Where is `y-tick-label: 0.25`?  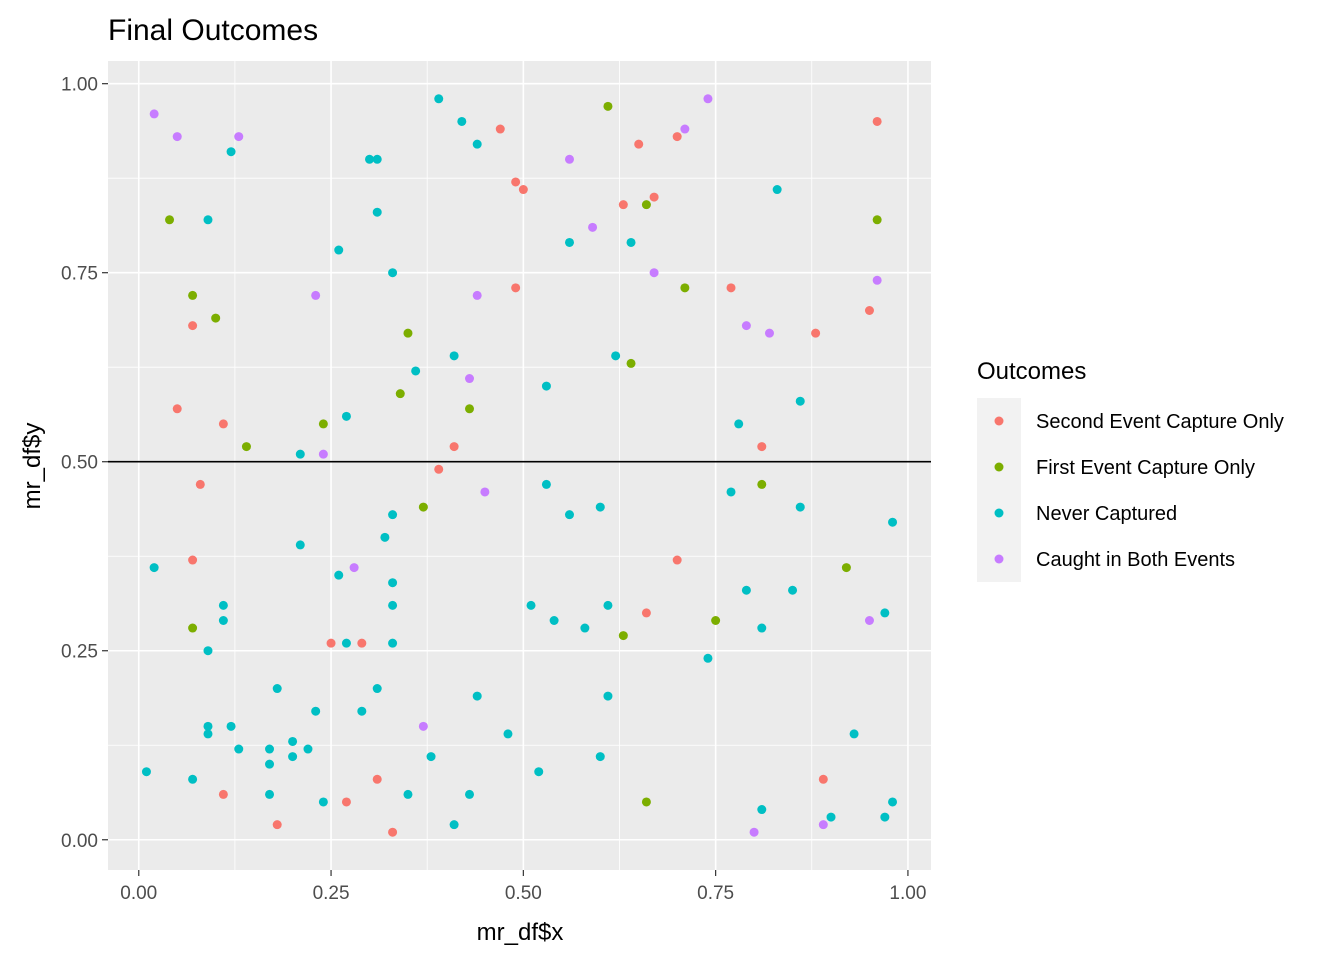 y-tick-label: 0.25 is located at coordinates (79, 652).